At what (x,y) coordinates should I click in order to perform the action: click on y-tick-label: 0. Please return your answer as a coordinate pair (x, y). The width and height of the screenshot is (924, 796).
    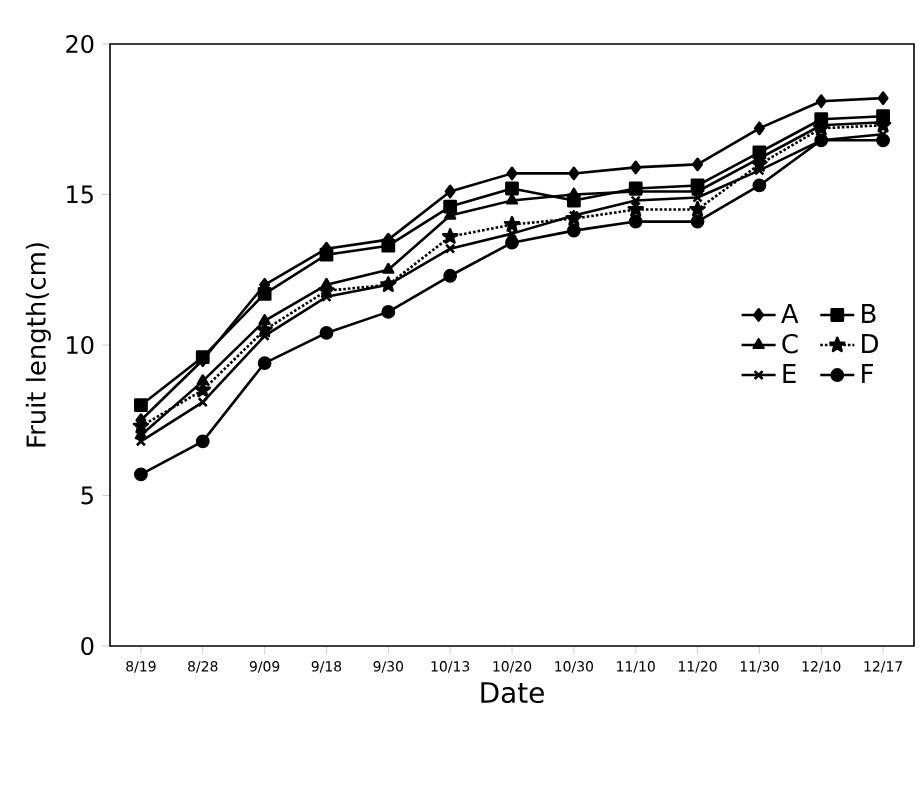
    Looking at the image, I should click on (87, 646).